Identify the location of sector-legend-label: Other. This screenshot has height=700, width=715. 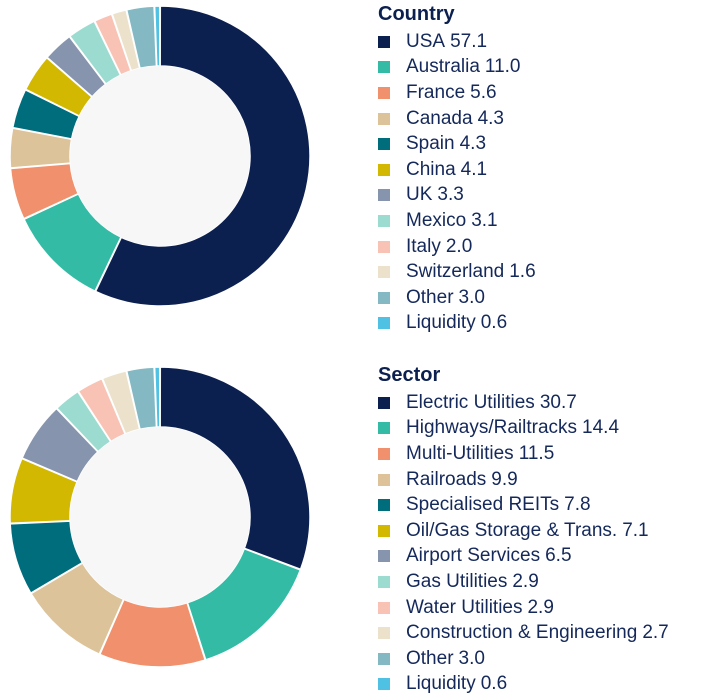
(430, 658).